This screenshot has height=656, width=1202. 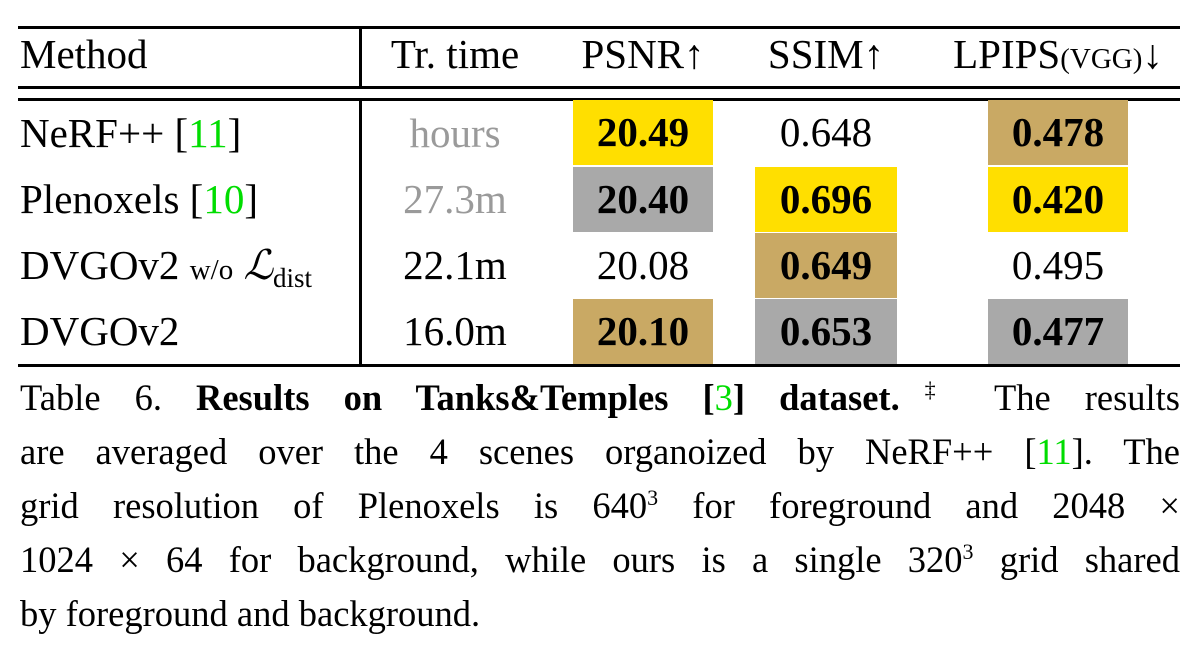 What do you see at coordinates (112, 199) in the screenshot?
I see `method-name: Plenoxels [` at bounding box center [112, 199].